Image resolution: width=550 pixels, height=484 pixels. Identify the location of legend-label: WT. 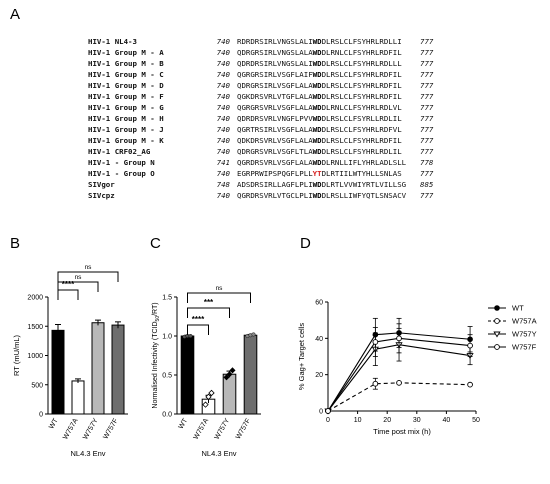
(518, 308).